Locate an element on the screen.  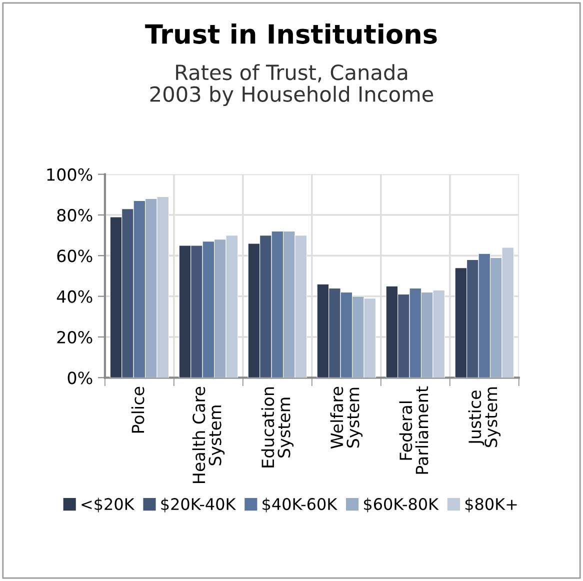
y-tick-label: 80% is located at coordinates (74, 215).